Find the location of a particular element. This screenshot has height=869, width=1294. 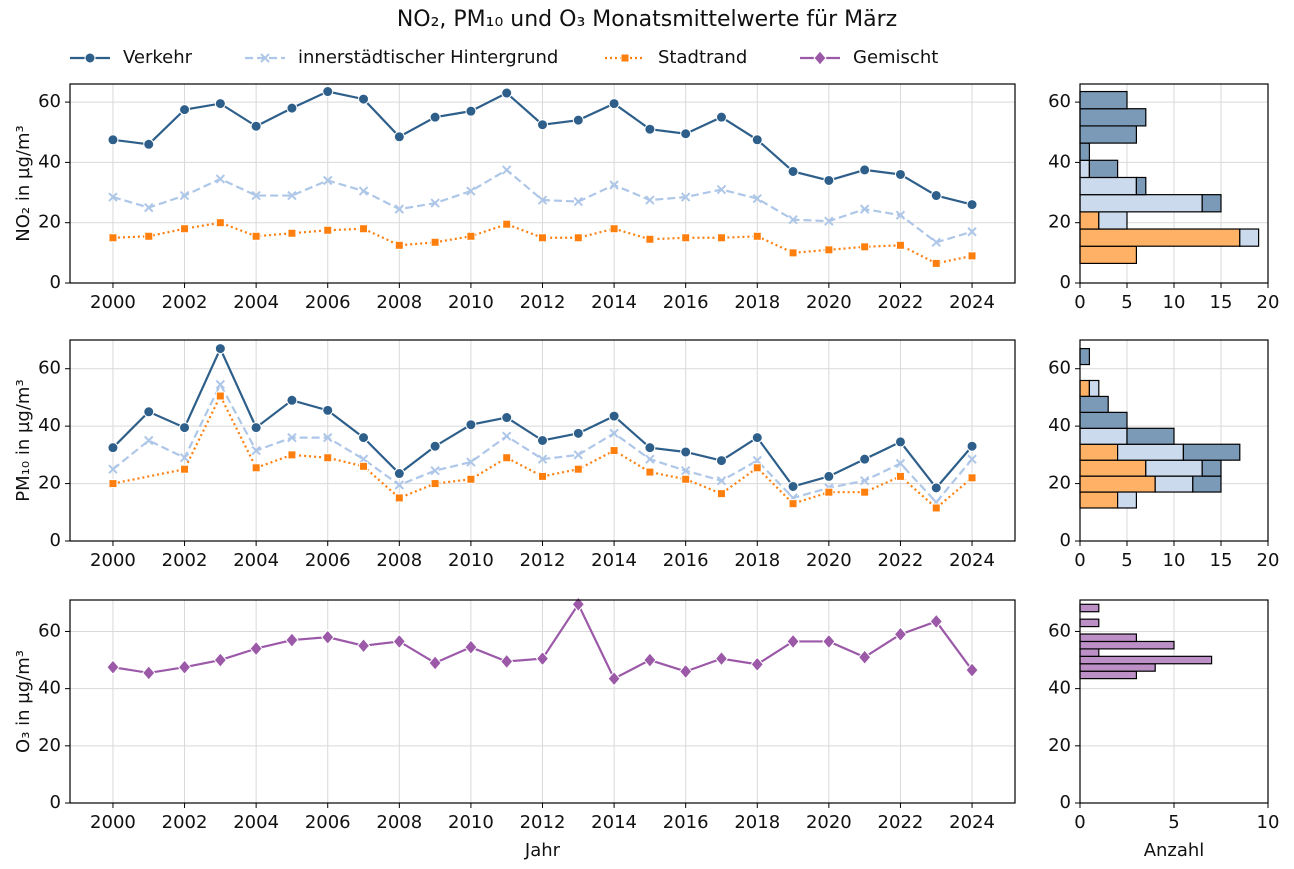

x-tick-label: 2024 is located at coordinates (972, 302).